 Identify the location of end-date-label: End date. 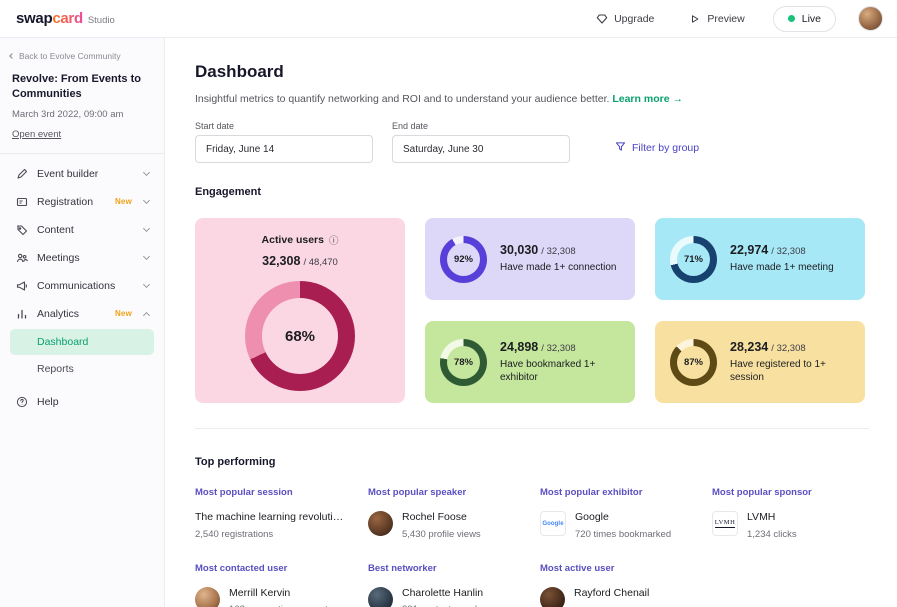
(410, 126).